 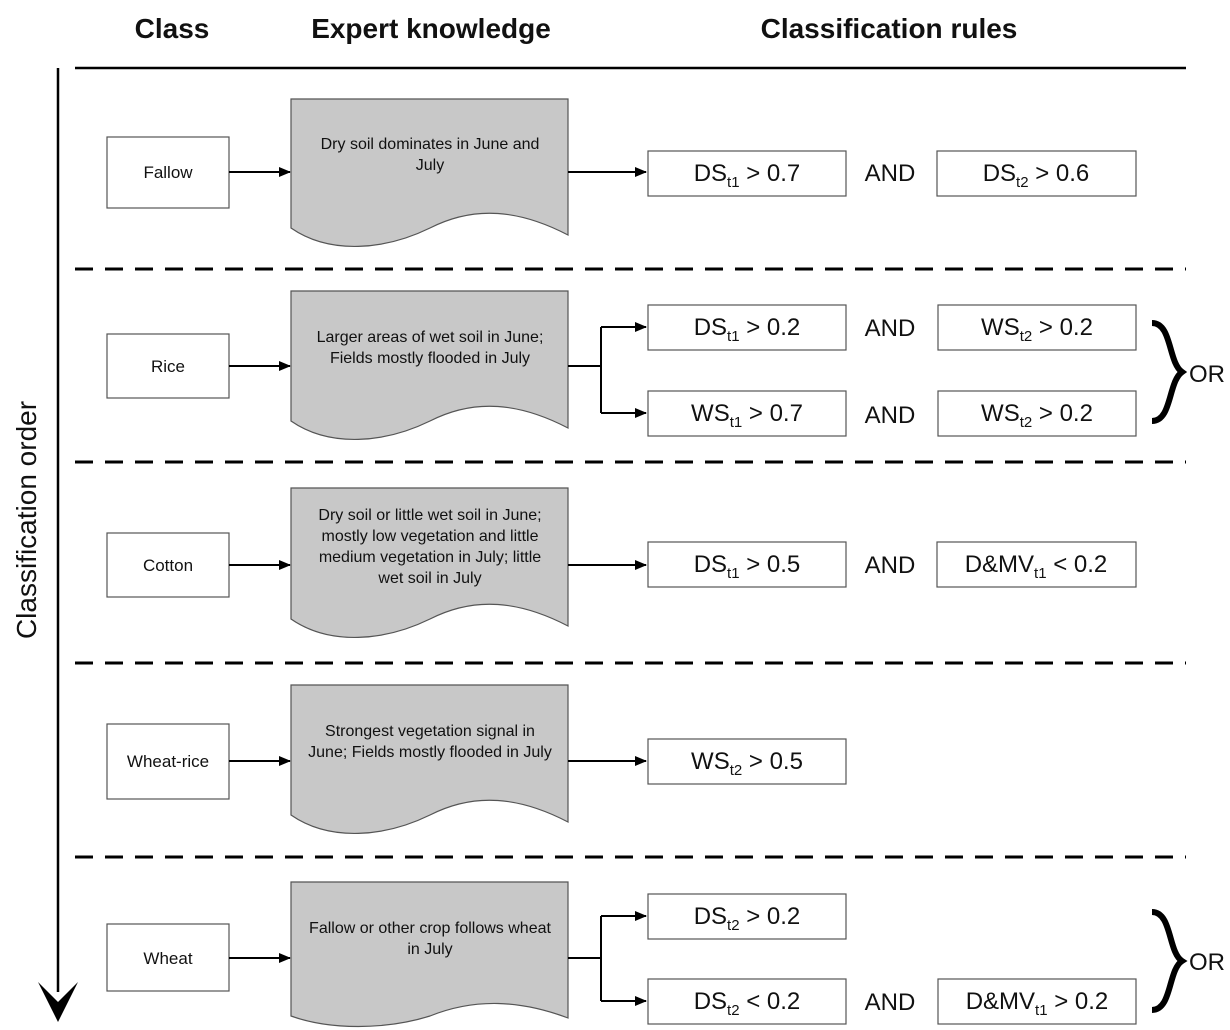 What do you see at coordinates (430, 358) in the screenshot?
I see `expert-text-line: Fields mostly flooded in July` at bounding box center [430, 358].